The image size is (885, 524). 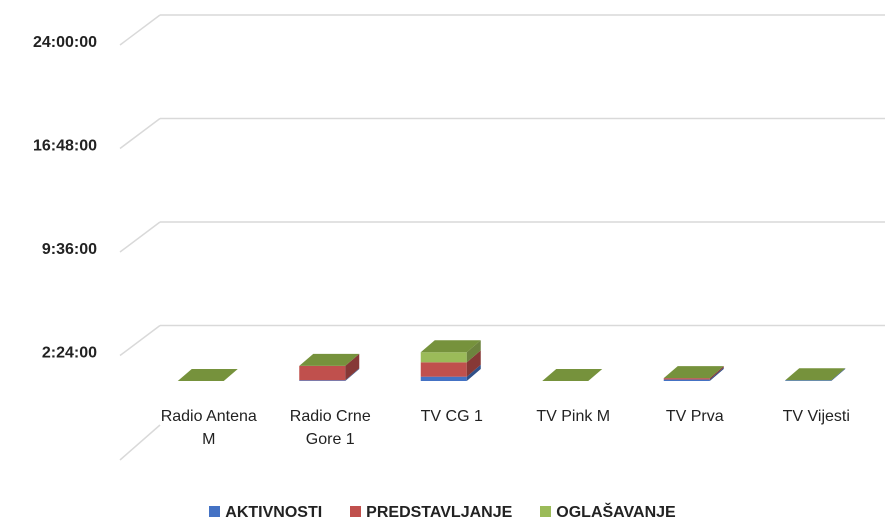 I want to click on legend-label: OGLAŠAVANJE, so click(x=616, y=512).